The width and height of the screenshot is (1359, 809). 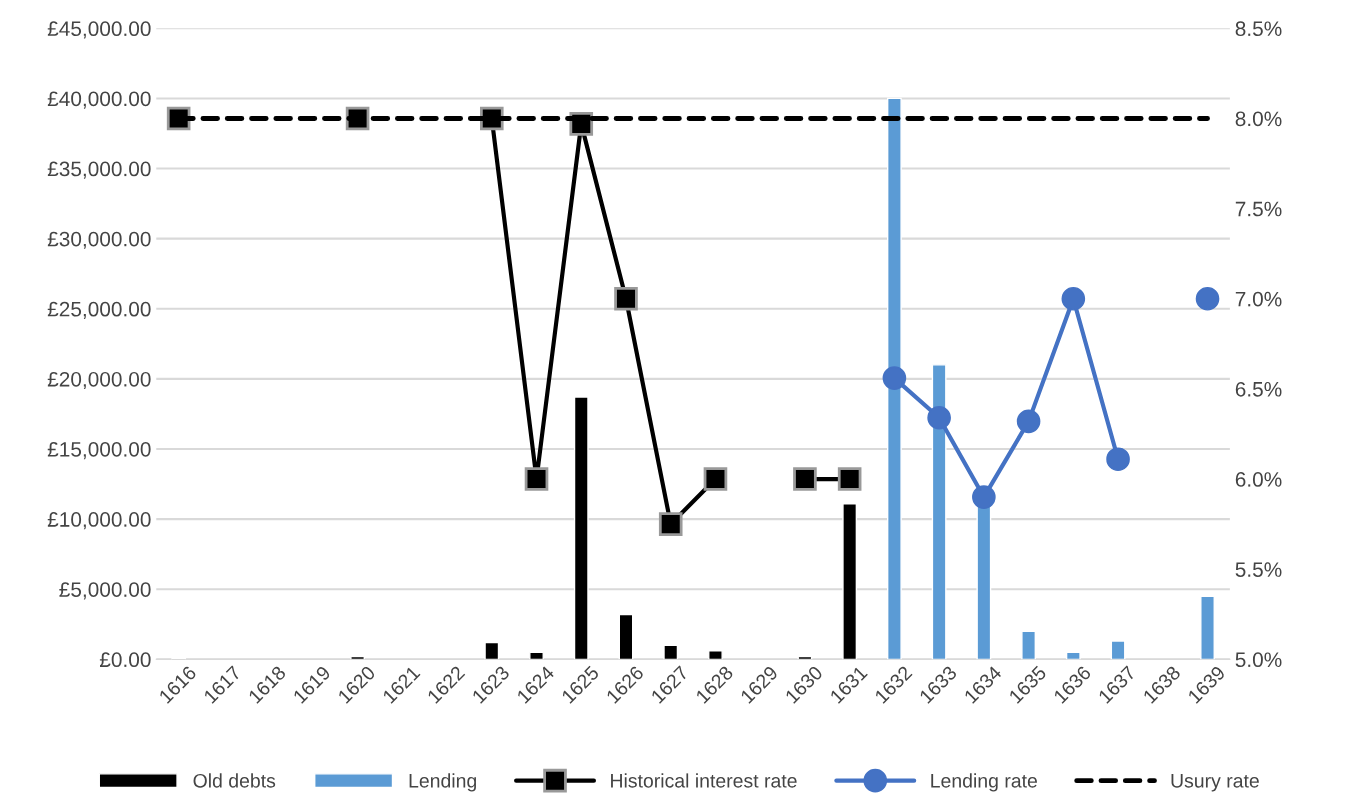 I want to click on y2-tick-label: 7.5%, so click(x=1258, y=209).